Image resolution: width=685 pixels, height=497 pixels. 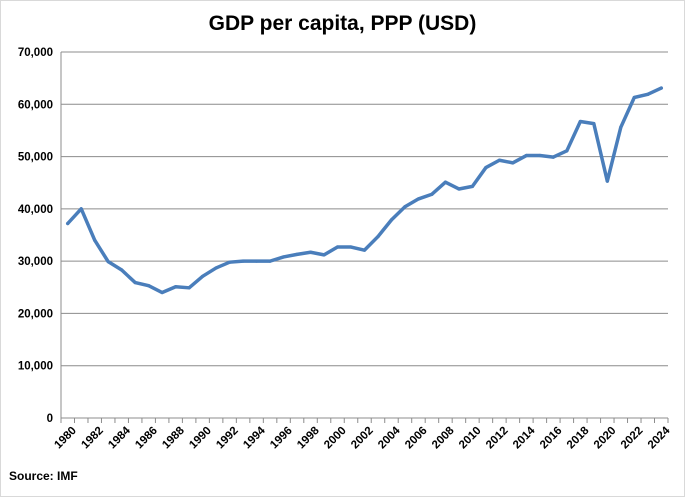 I want to click on x-tick-label: 2000, so click(x=335, y=438).